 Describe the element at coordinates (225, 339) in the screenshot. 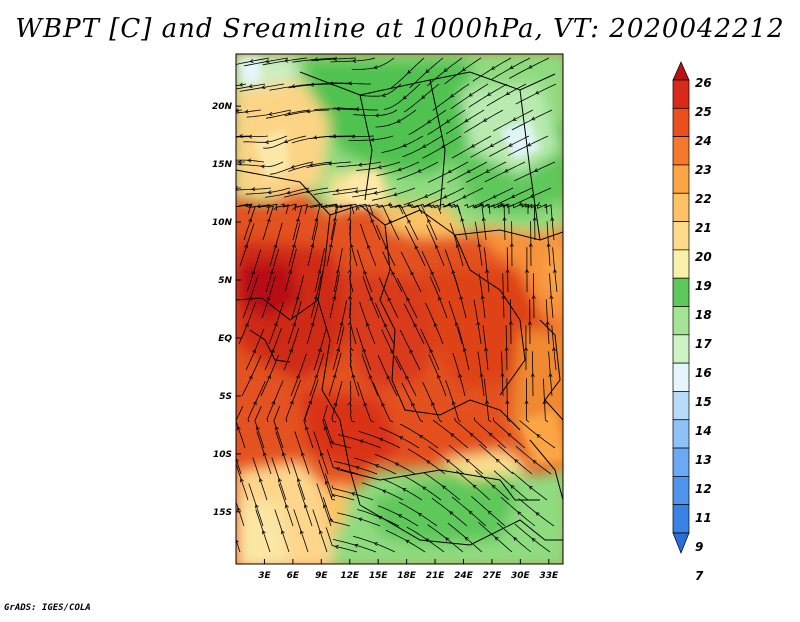

I see `lat-label: EQ` at that location.